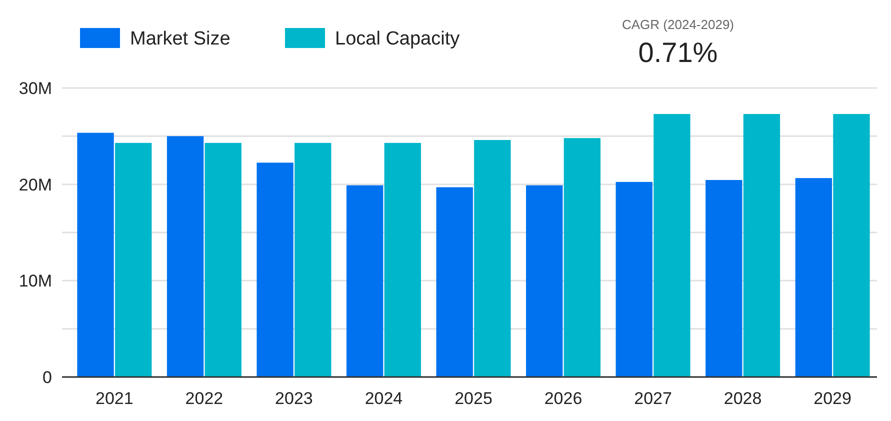  What do you see at coordinates (35, 88) in the screenshot?
I see `y-tick-label: 30M` at bounding box center [35, 88].